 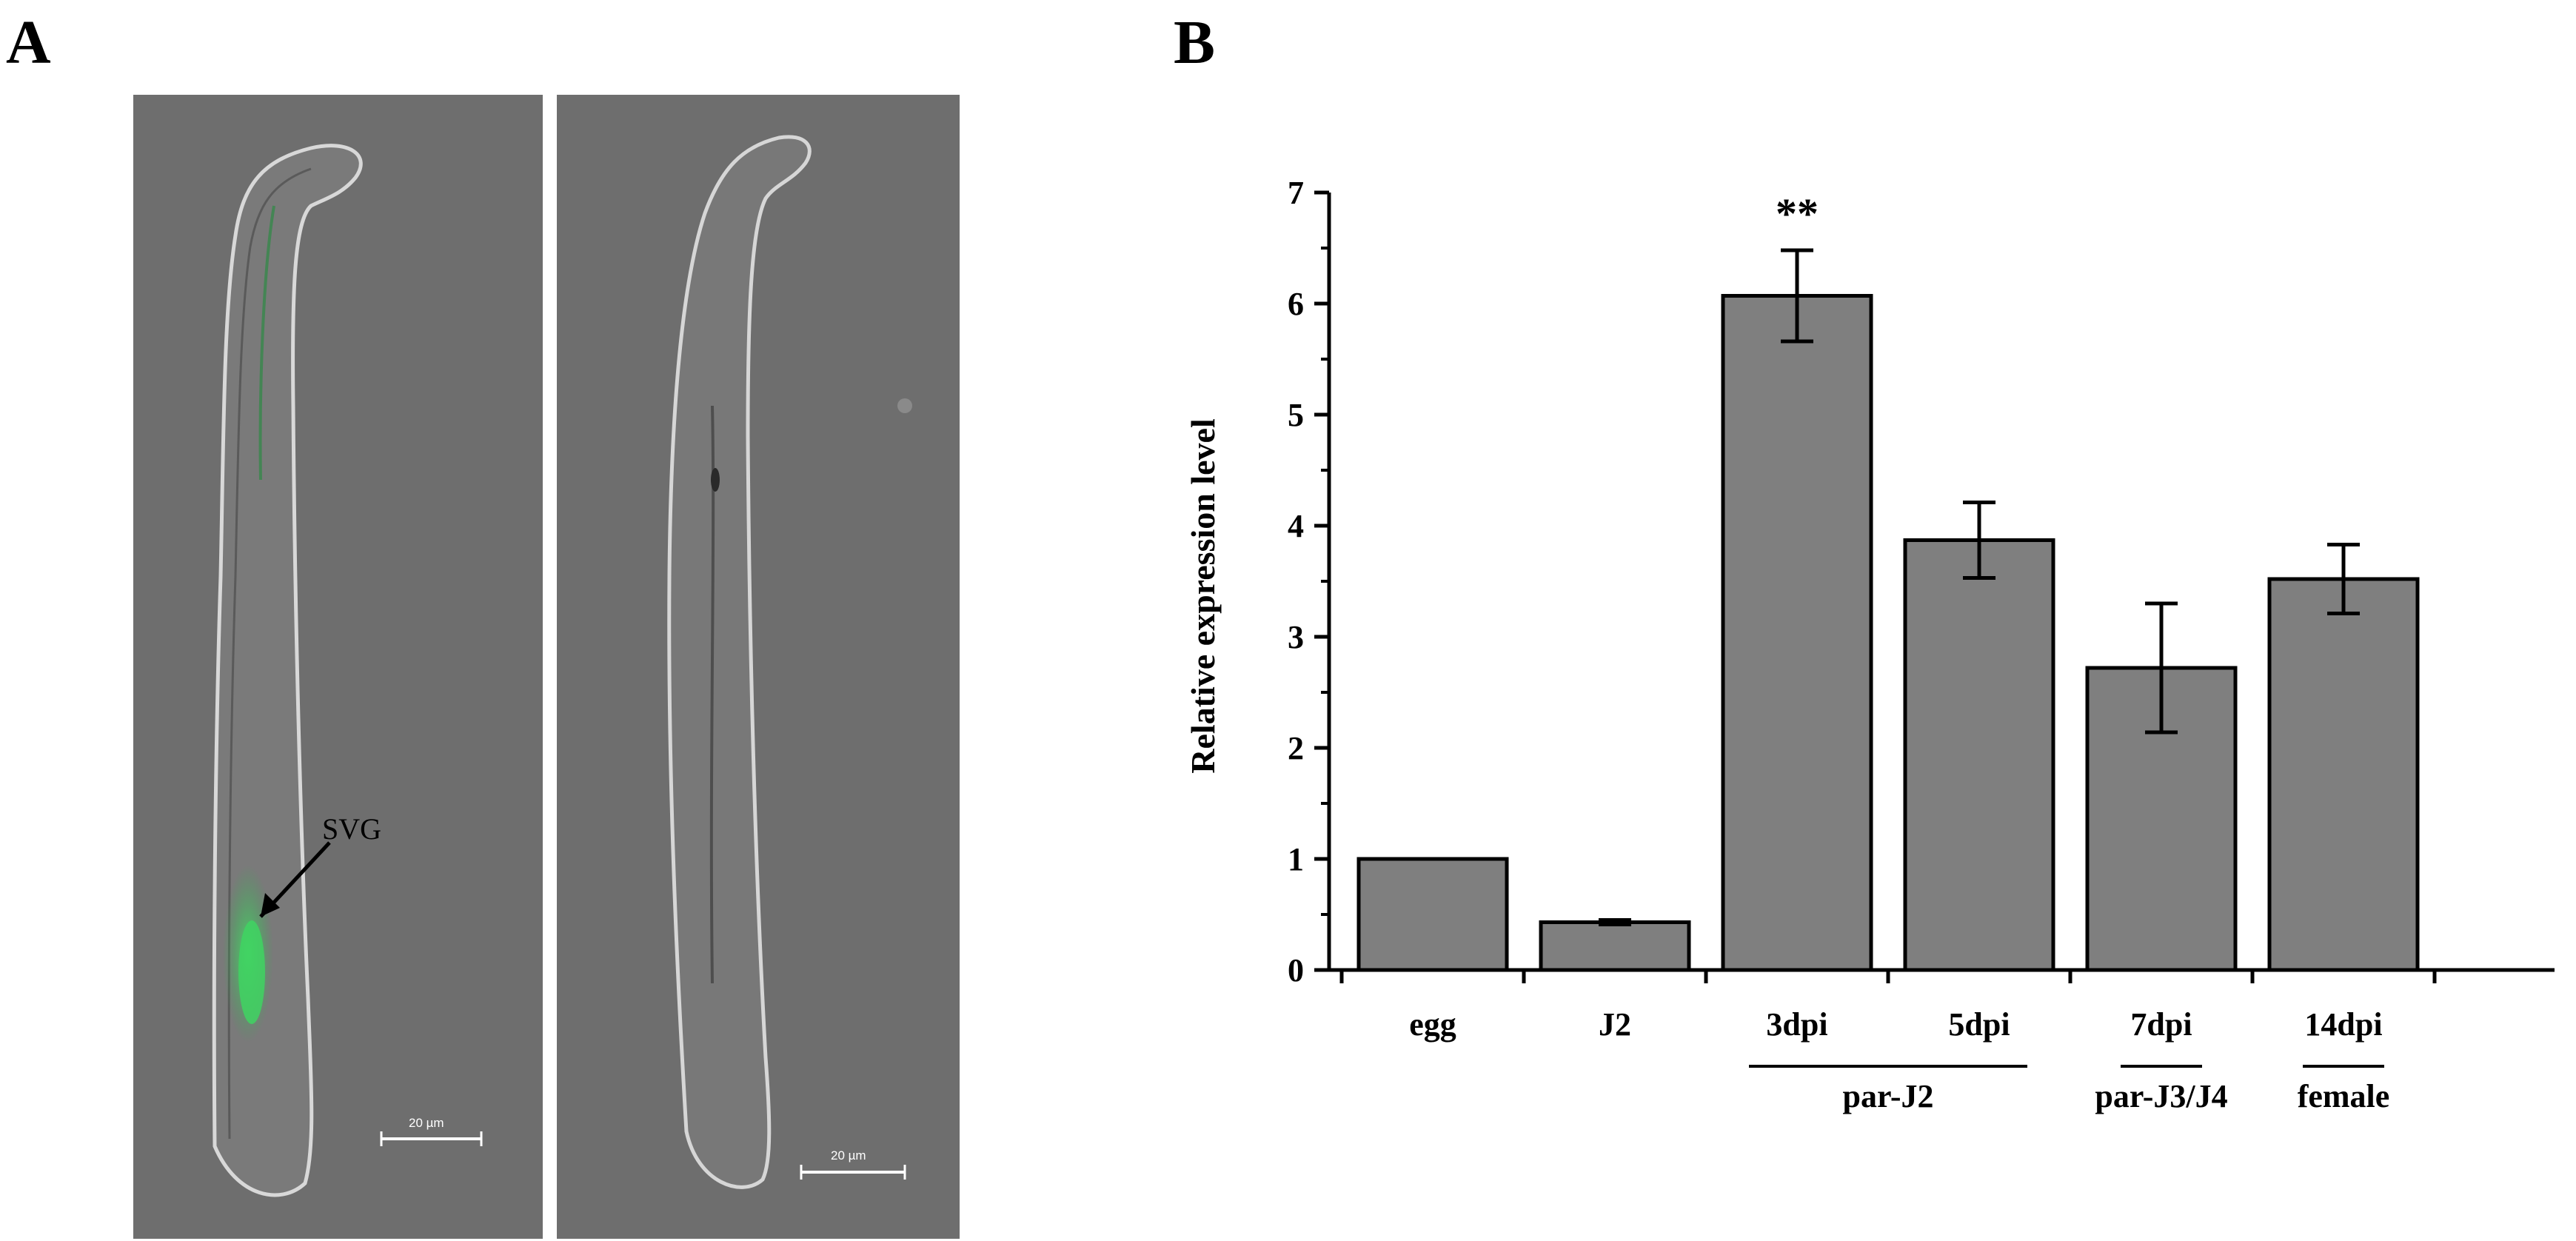 I want to click on x-tick-label-3dpi: 3dpi, so click(x=1797, y=1025).